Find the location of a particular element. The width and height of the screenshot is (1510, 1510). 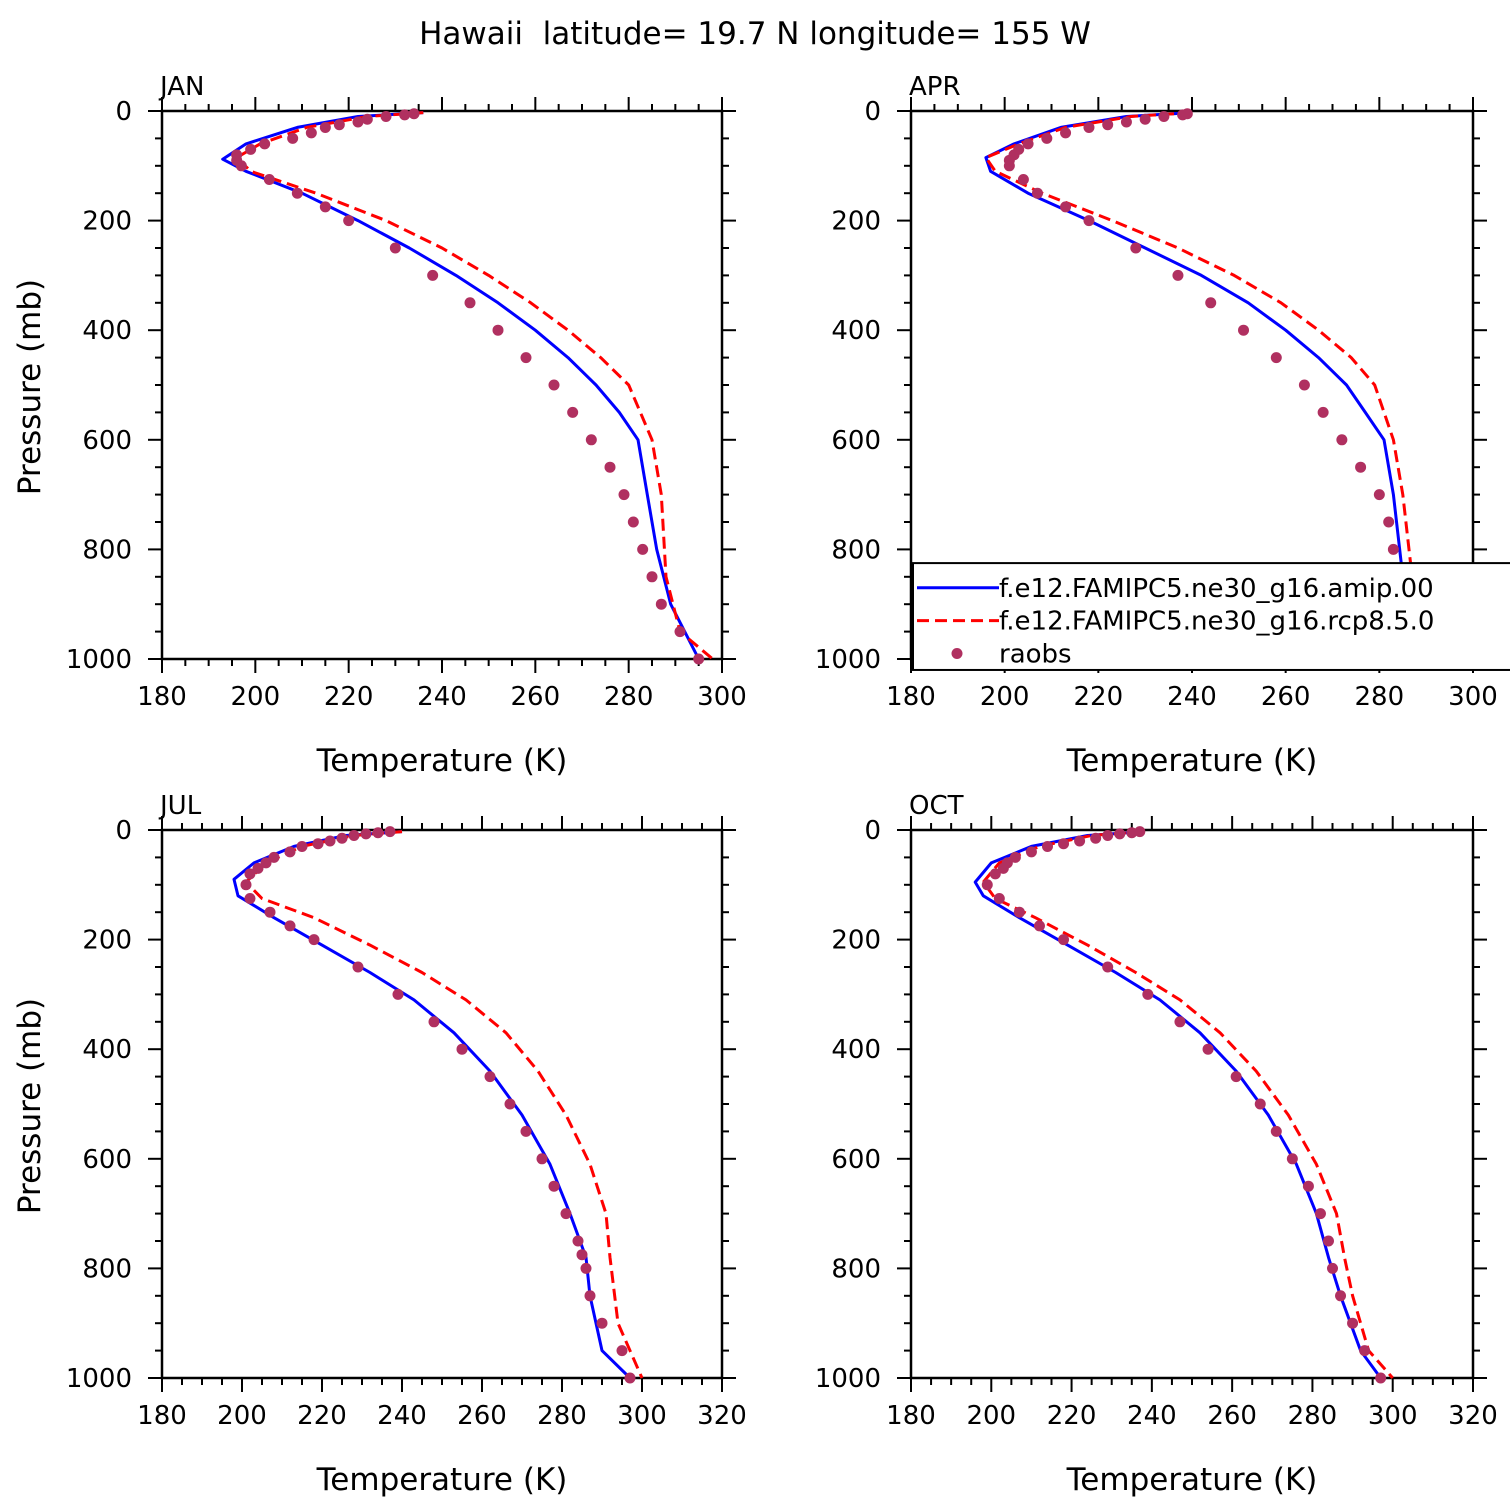

panel-title: JUL is located at coordinates (180, 806).